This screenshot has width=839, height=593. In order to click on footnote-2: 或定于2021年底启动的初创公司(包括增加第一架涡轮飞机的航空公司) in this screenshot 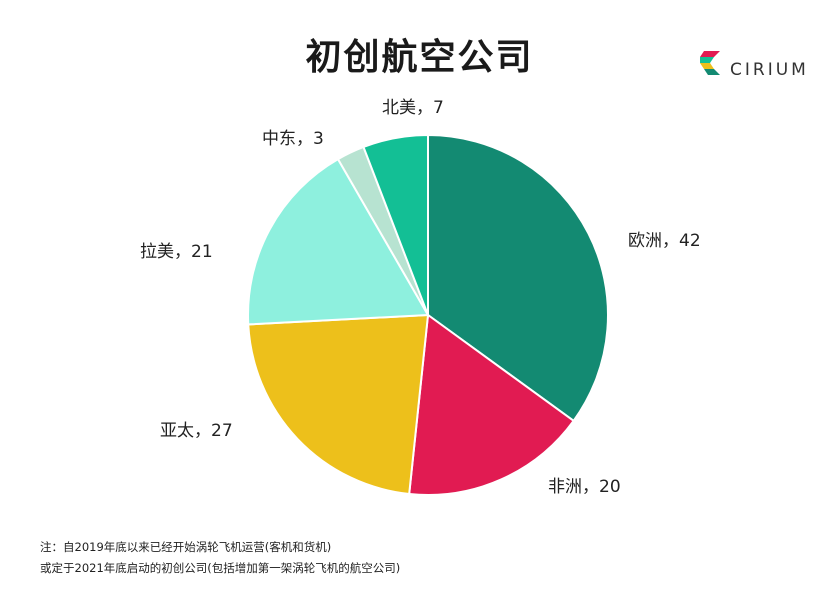, I will do `click(220, 568)`.